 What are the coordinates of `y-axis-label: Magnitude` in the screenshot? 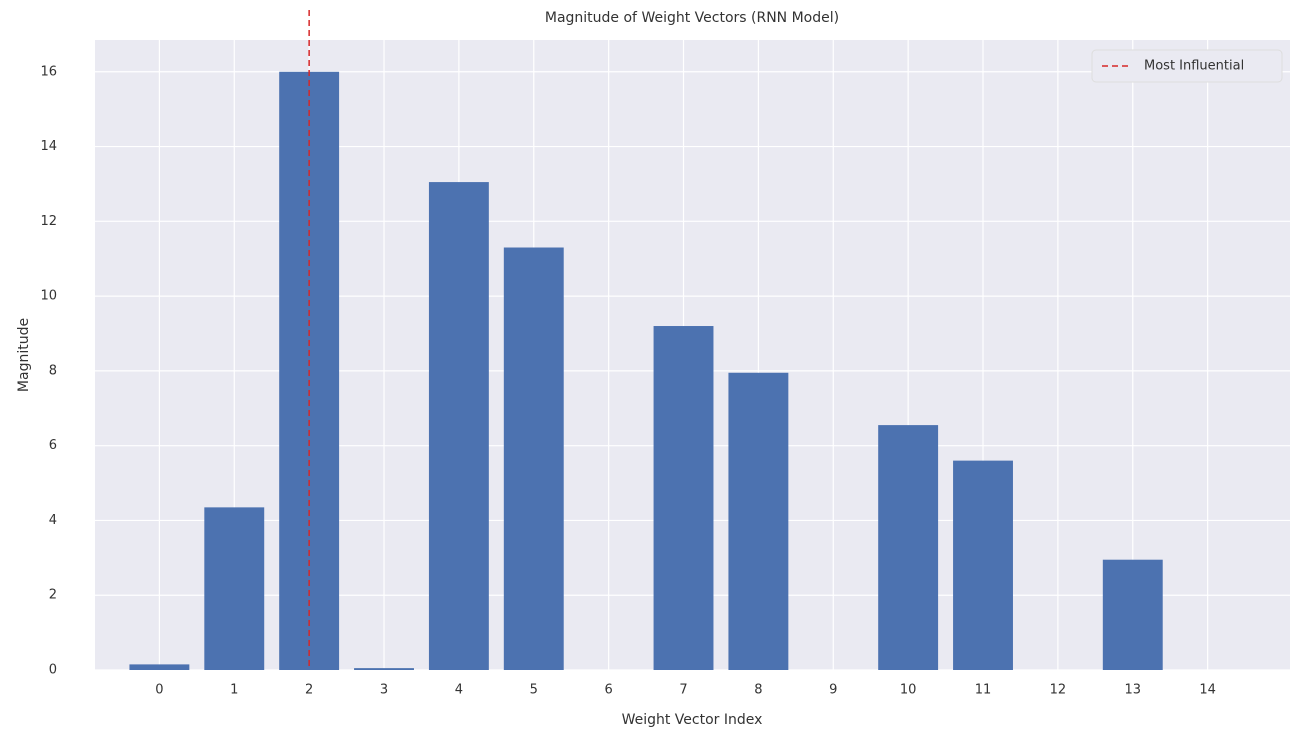 It's located at (24, 355).